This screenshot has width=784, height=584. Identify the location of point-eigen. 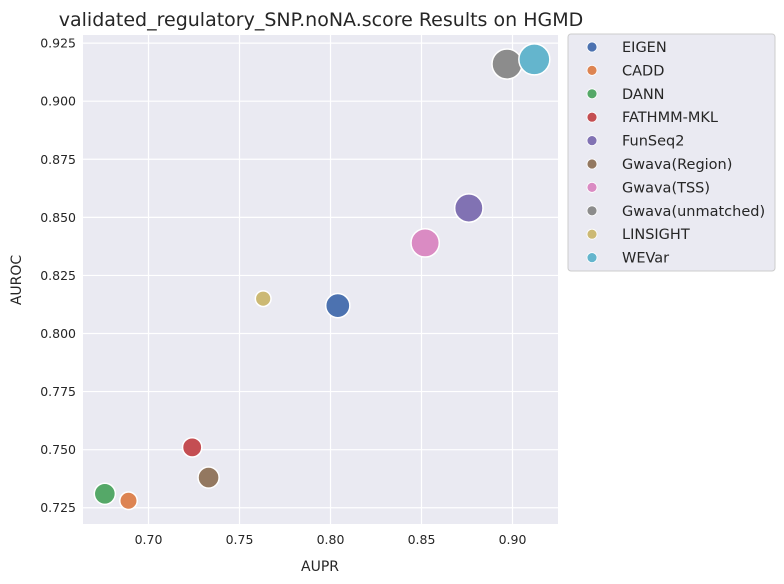
(337, 305).